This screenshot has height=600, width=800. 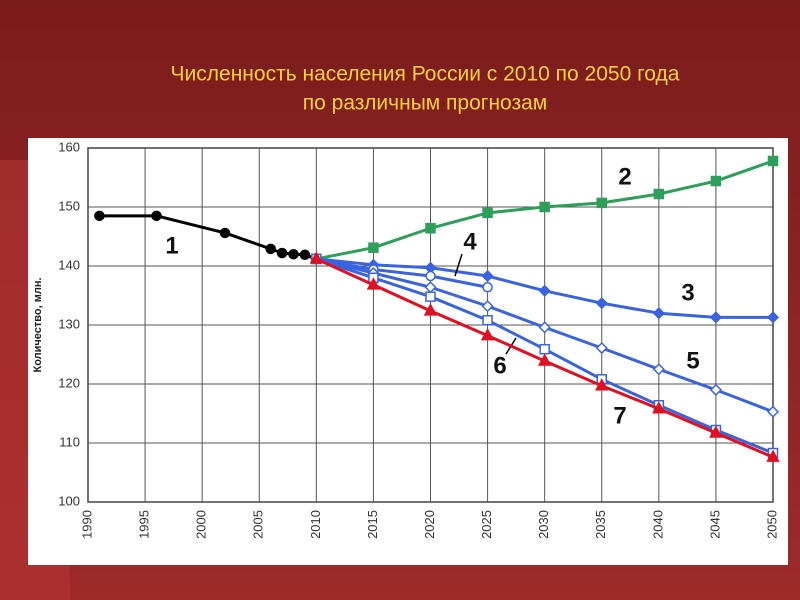 I want to click on y-tick-label: 130, so click(x=69, y=323).